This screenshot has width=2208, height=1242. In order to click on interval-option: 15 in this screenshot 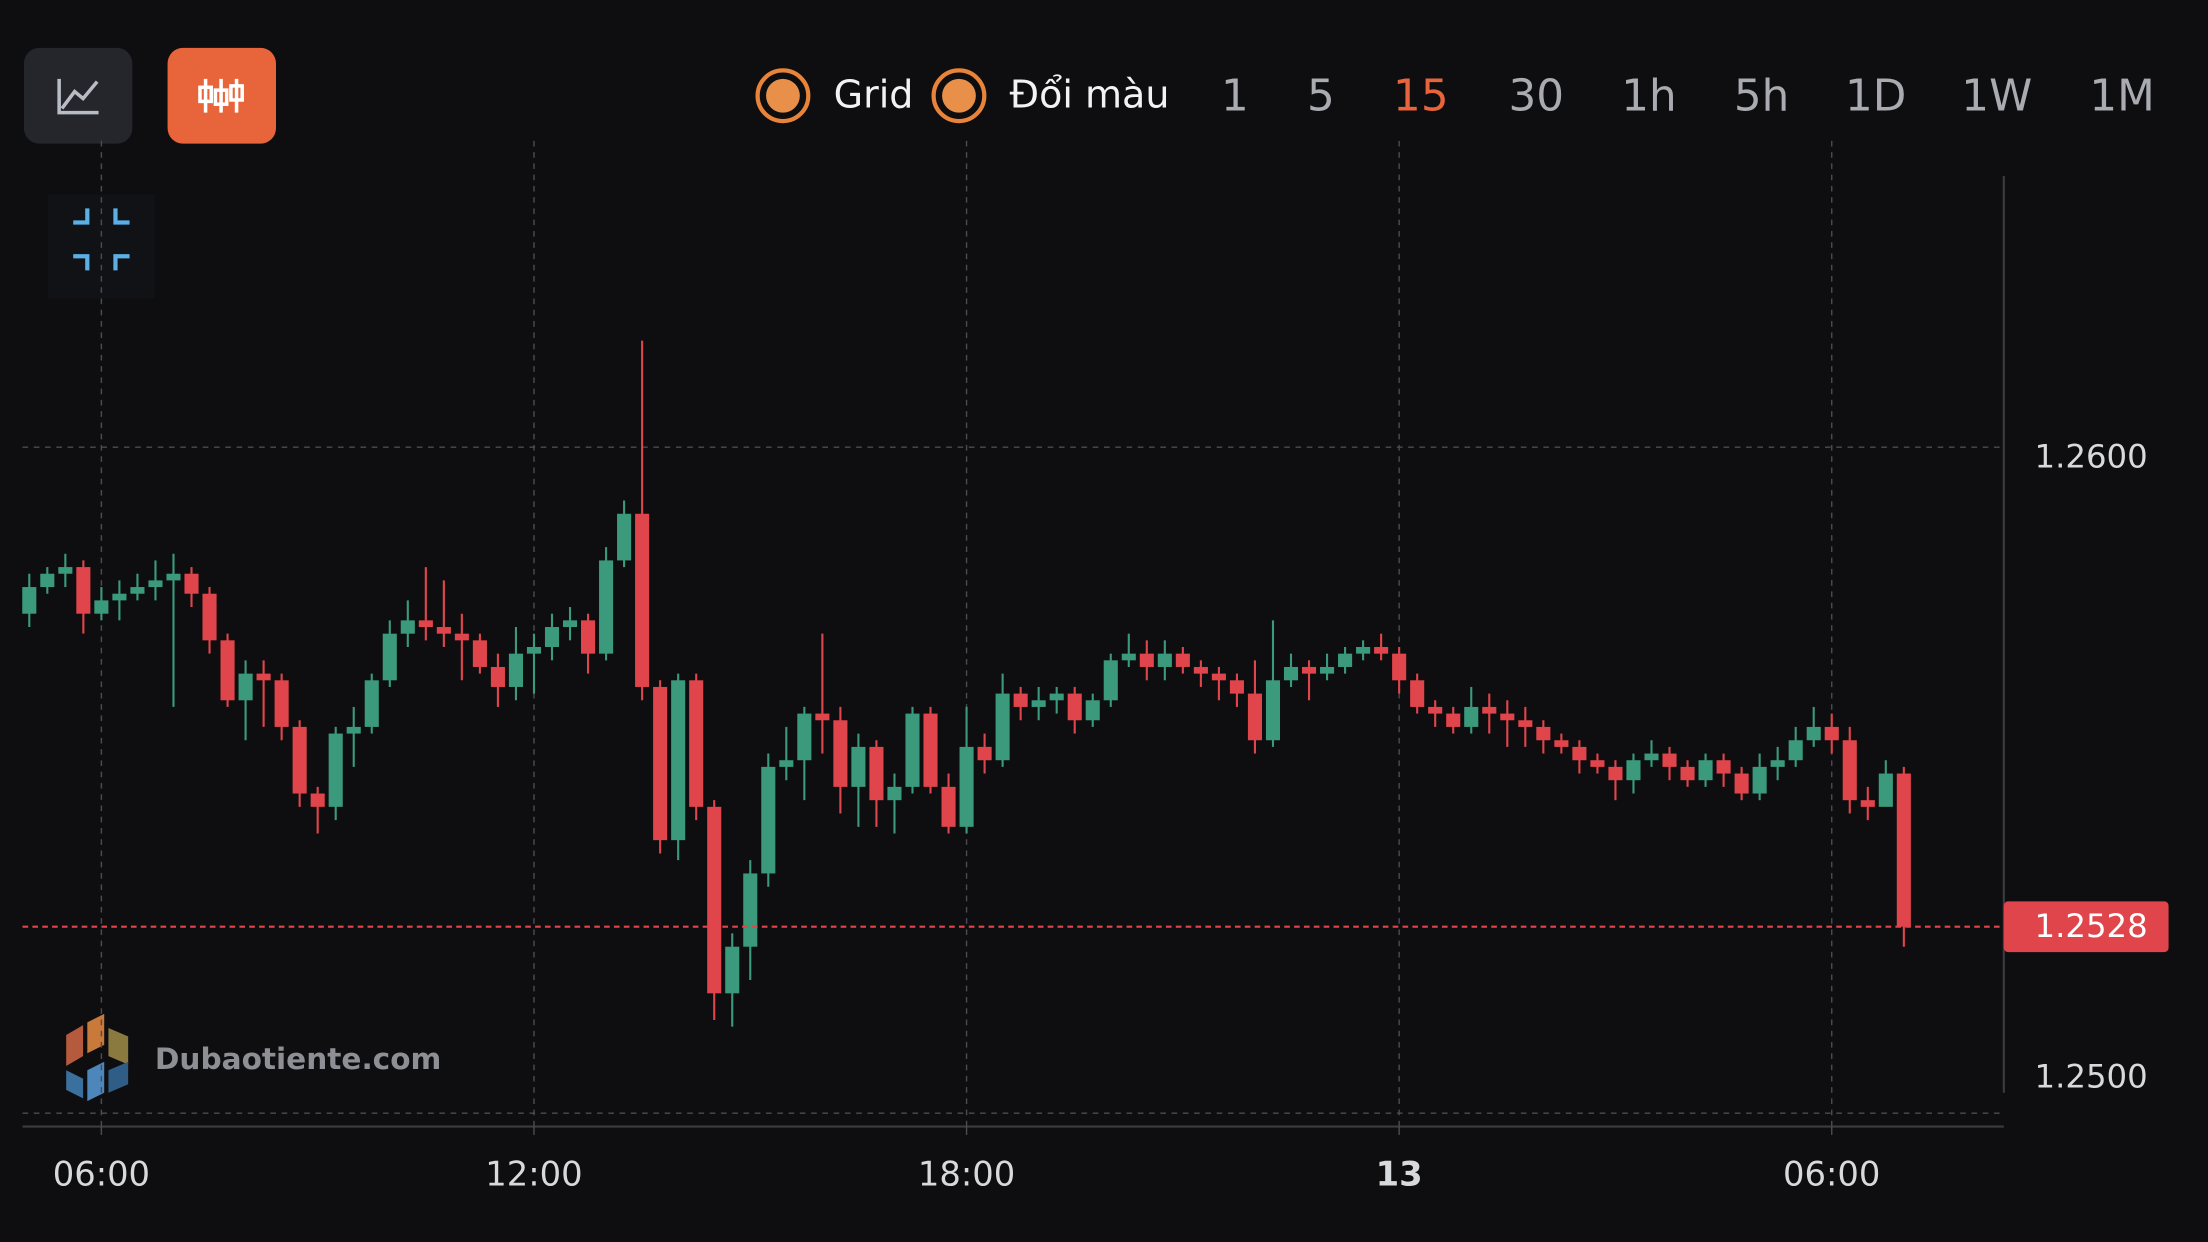, I will do `click(1421, 96)`.